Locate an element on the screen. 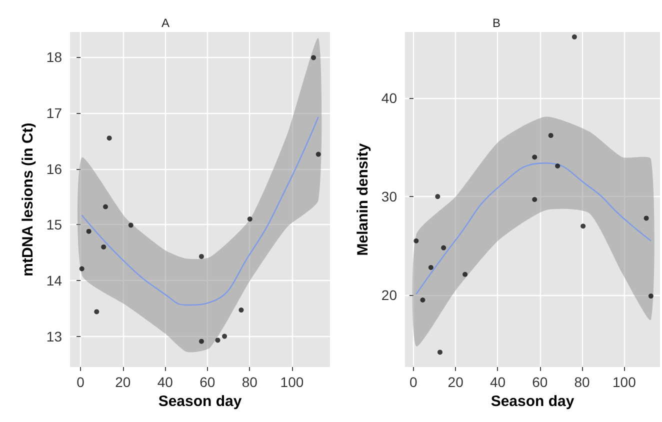 Image resolution: width=662 pixels, height=422 pixels. y-tick-label: 13 is located at coordinates (54, 336).